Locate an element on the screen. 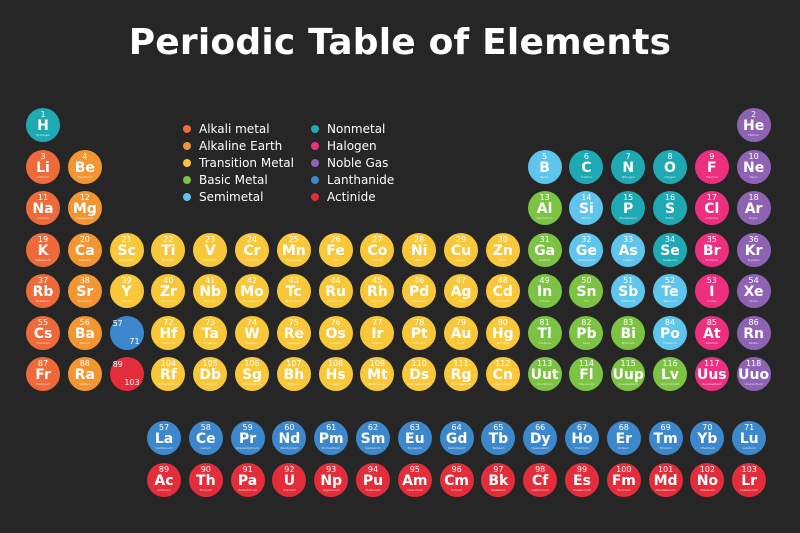 This screenshot has height=533, width=800. element-y: 39 Y Yttrium is located at coordinates (126, 291).